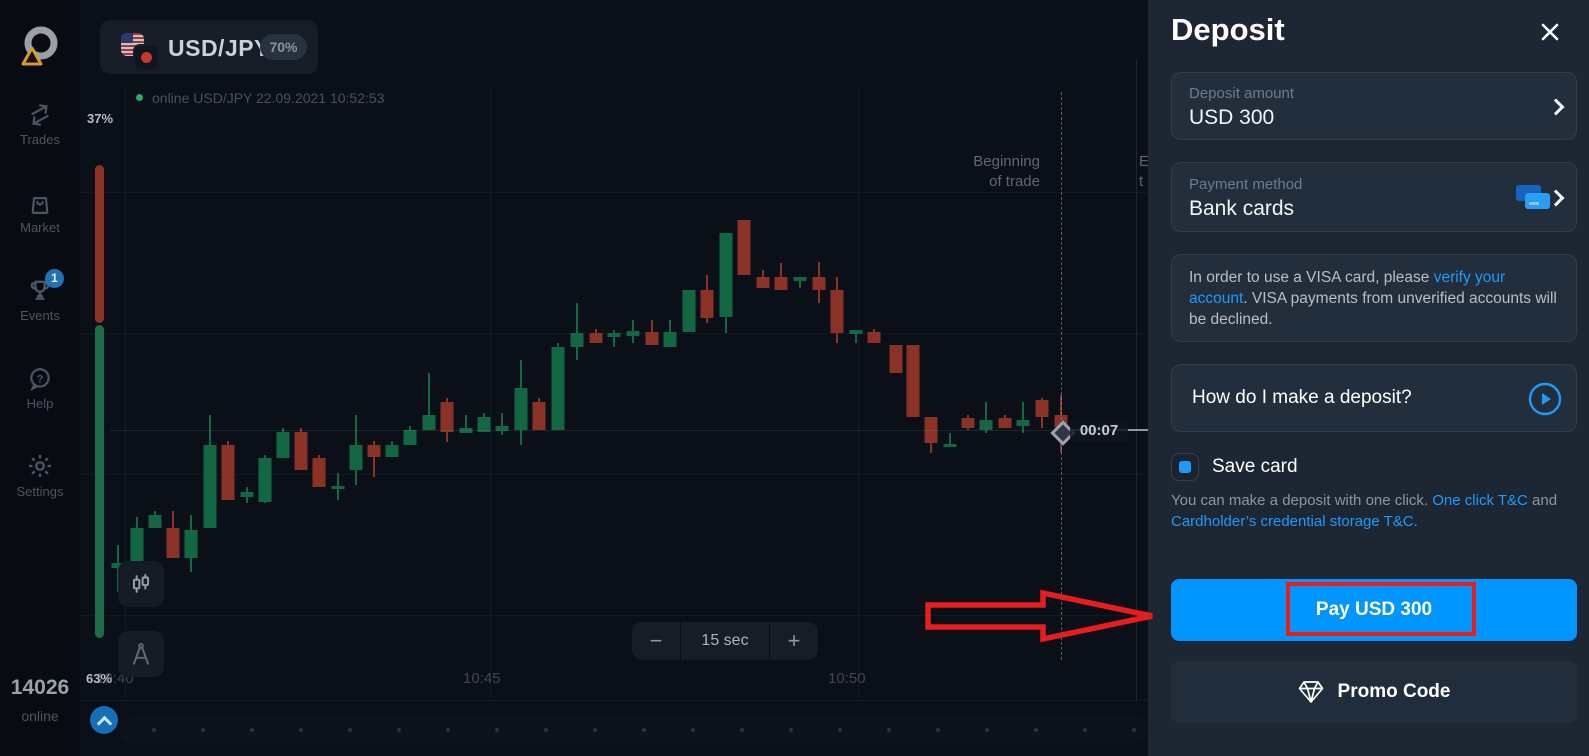 This screenshot has height=756, width=1589. Describe the element at coordinates (1310, 692) in the screenshot. I see `gem-icon` at that location.